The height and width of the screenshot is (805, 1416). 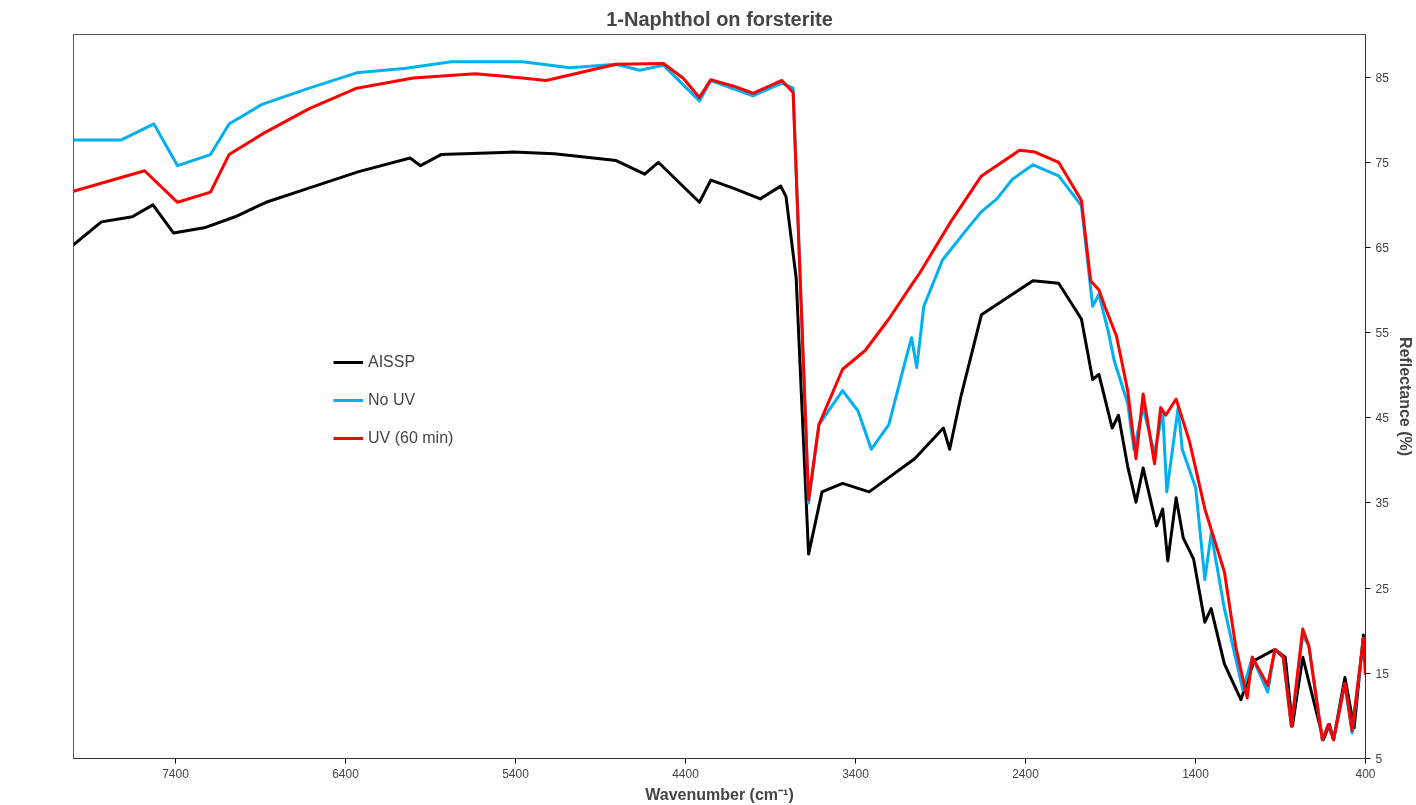 What do you see at coordinates (411, 438) in the screenshot?
I see `legend-label: UV (60 min)` at bounding box center [411, 438].